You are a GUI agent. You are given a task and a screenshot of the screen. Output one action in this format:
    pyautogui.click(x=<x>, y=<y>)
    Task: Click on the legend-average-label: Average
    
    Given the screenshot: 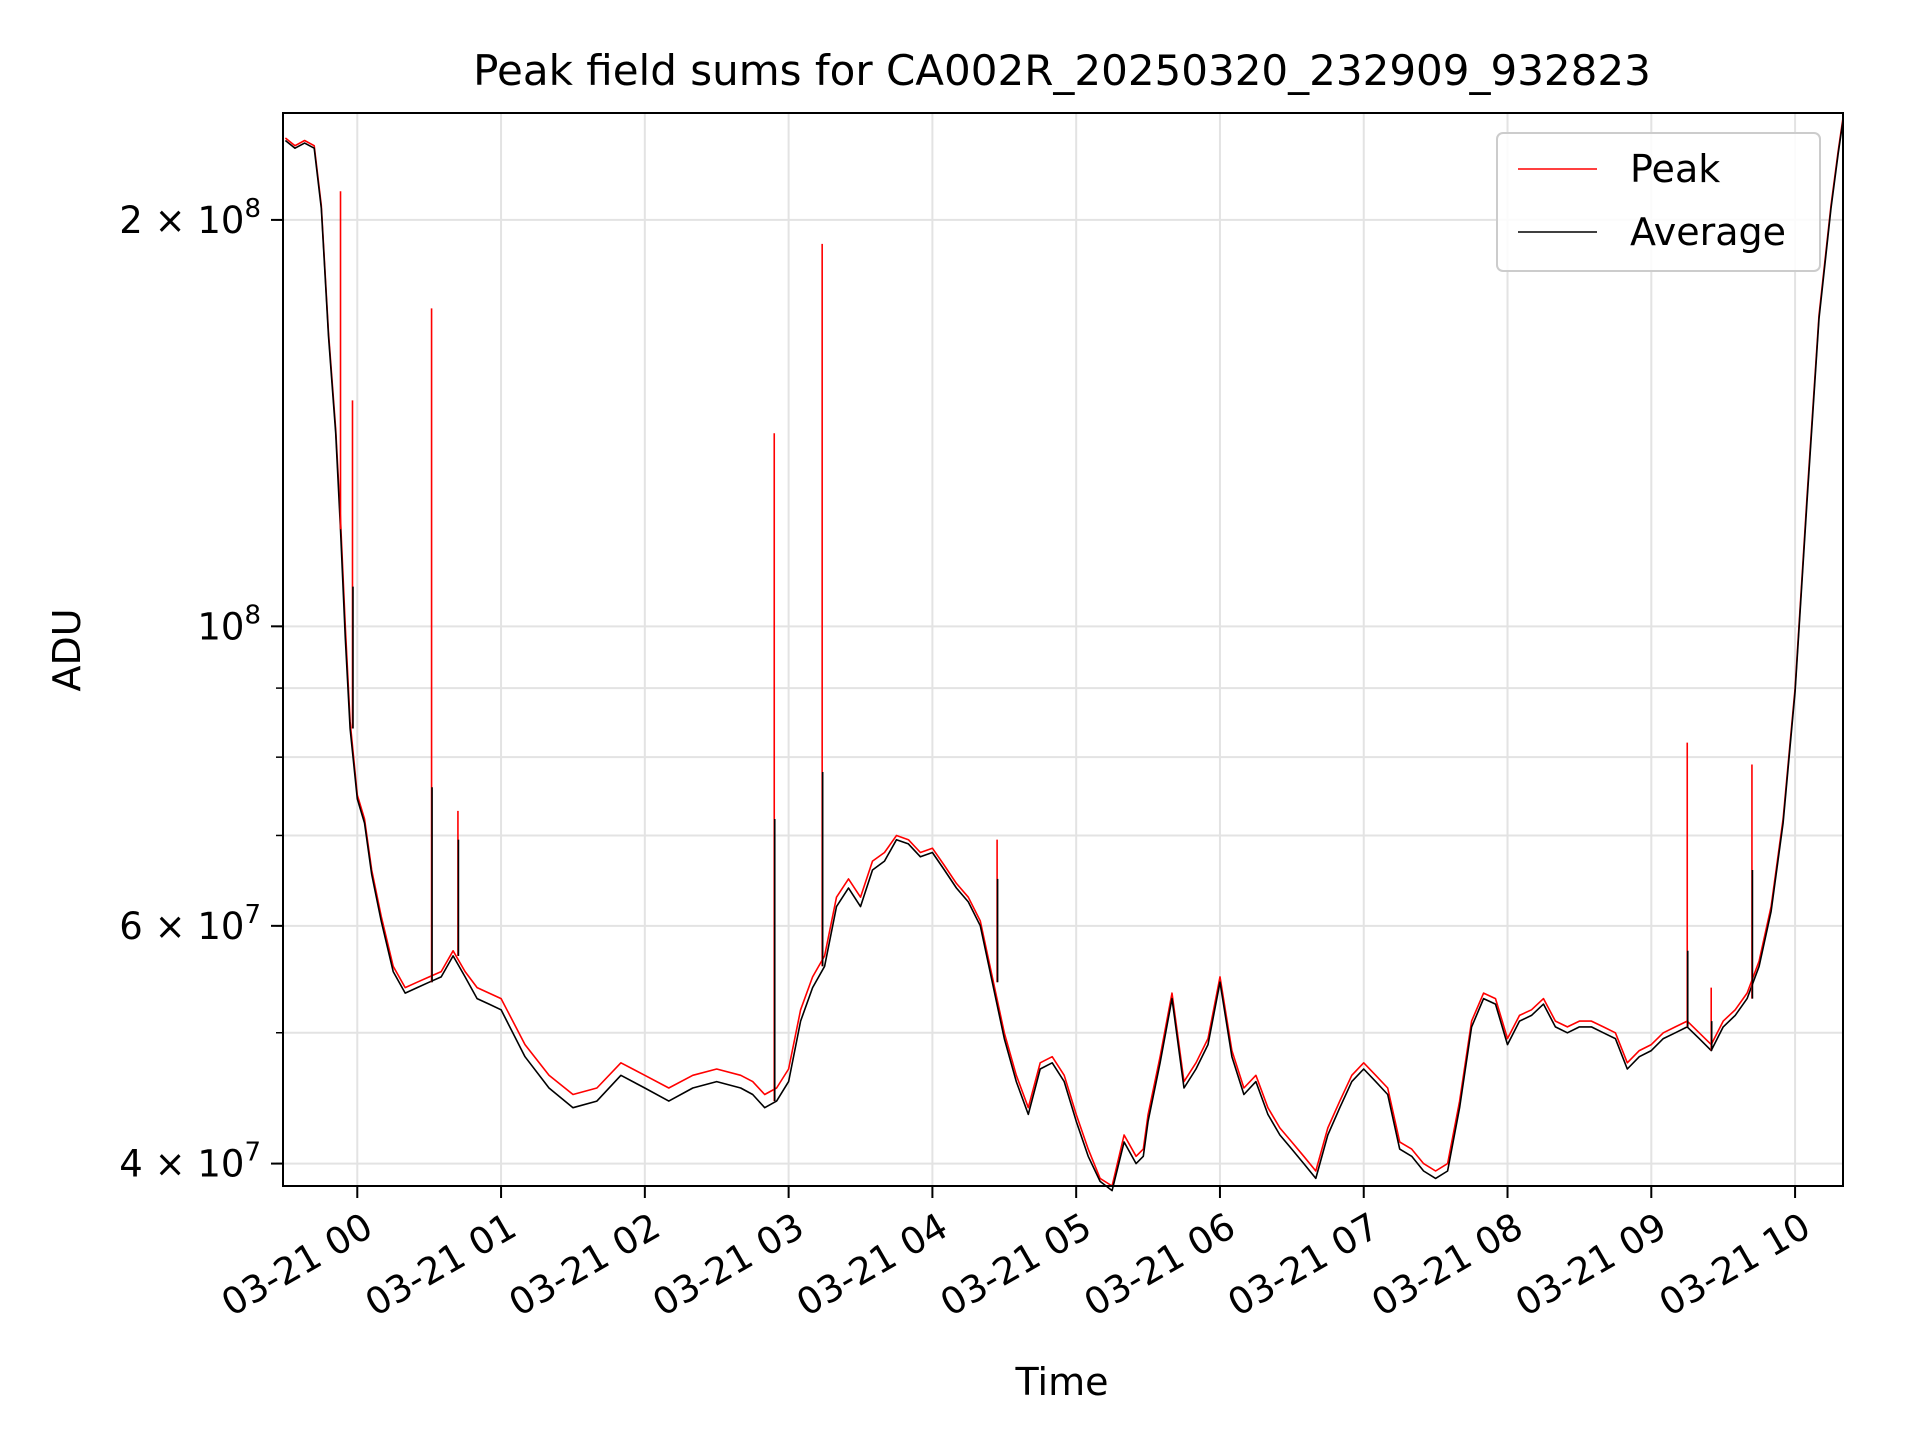 What is the action you would take?
    pyautogui.click(x=1708, y=232)
    